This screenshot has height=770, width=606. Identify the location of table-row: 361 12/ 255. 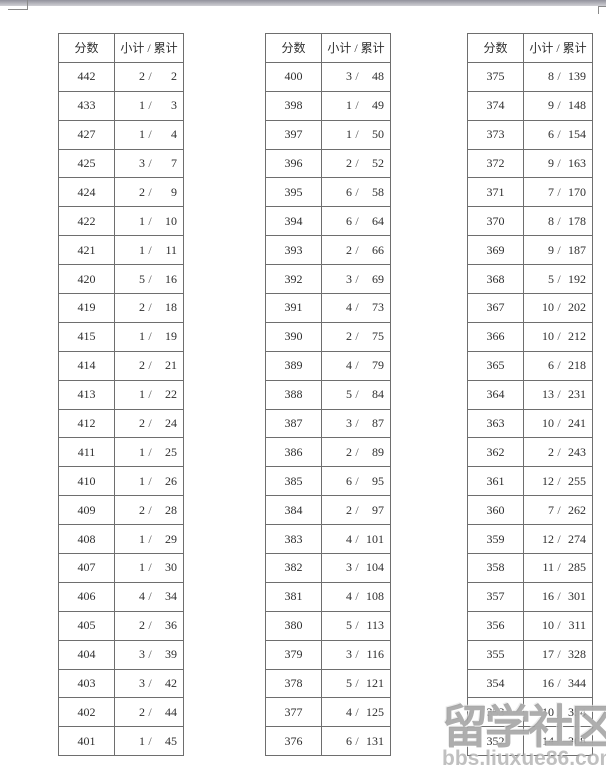
(530, 481).